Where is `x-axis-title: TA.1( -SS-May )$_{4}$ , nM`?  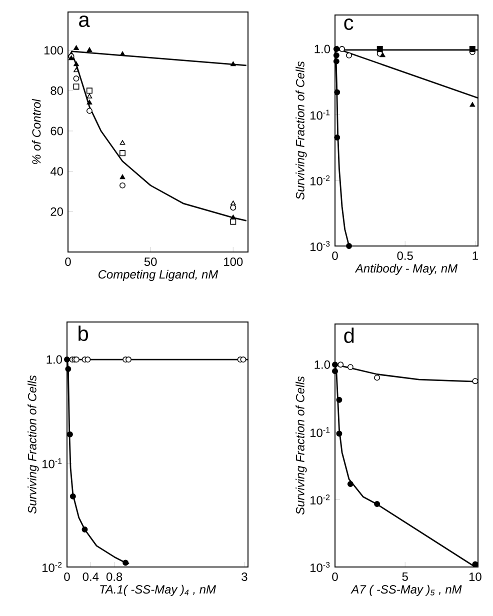
x-axis-title: TA.1( -SS-May )$_{4}$ , nM is located at coordinates (158, 590).